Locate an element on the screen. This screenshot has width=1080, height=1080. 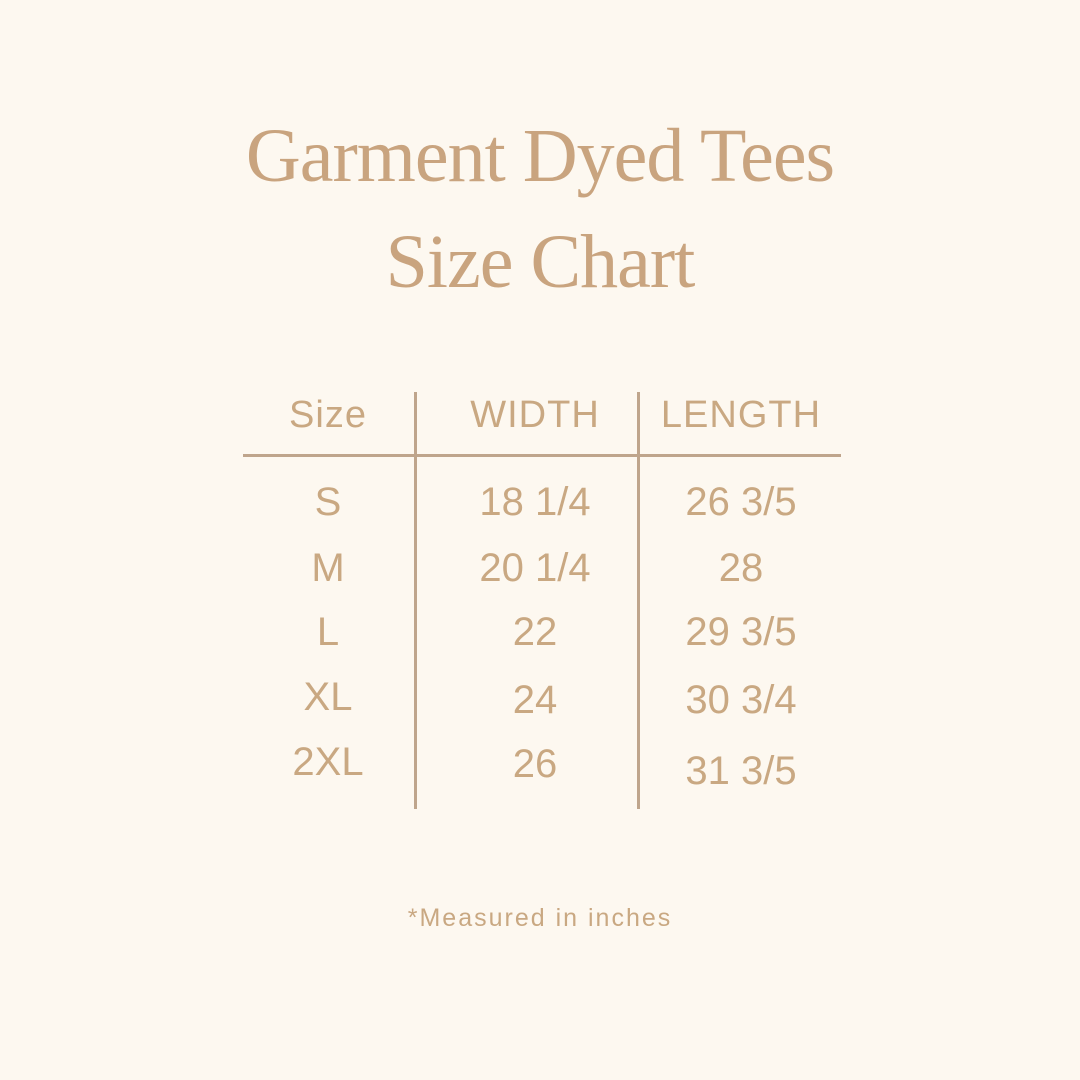
title-line-1: Garment Dyed Tees is located at coordinates (540, 156).